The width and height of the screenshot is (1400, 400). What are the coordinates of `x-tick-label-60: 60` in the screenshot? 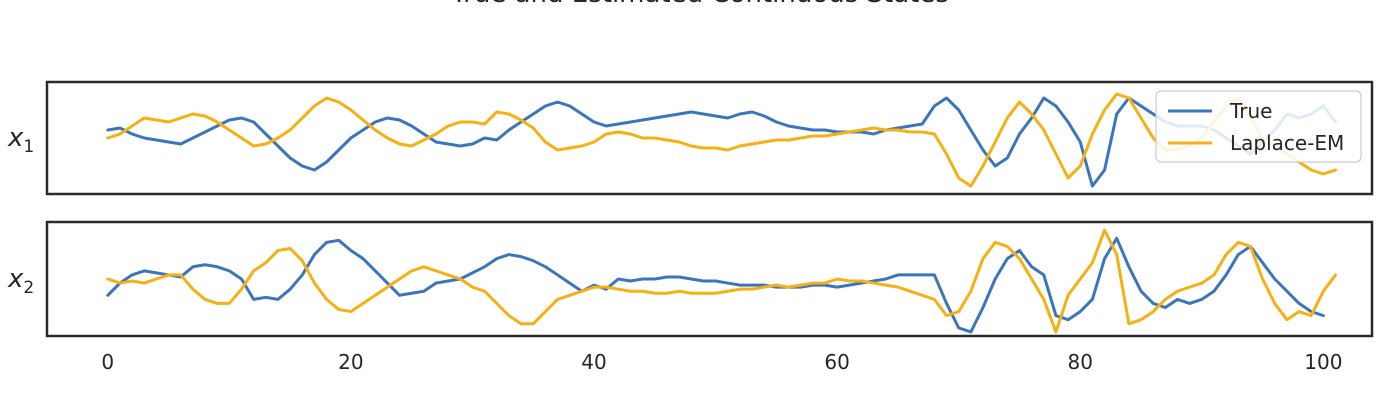 It's located at (836, 362).